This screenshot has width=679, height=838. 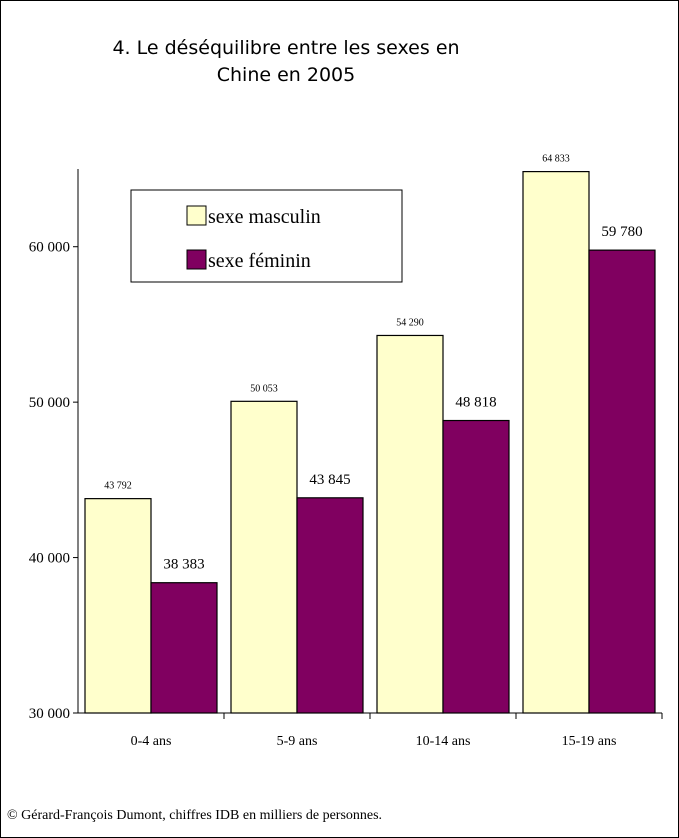 I want to click on data-label: 38 383, so click(x=183, y=565).